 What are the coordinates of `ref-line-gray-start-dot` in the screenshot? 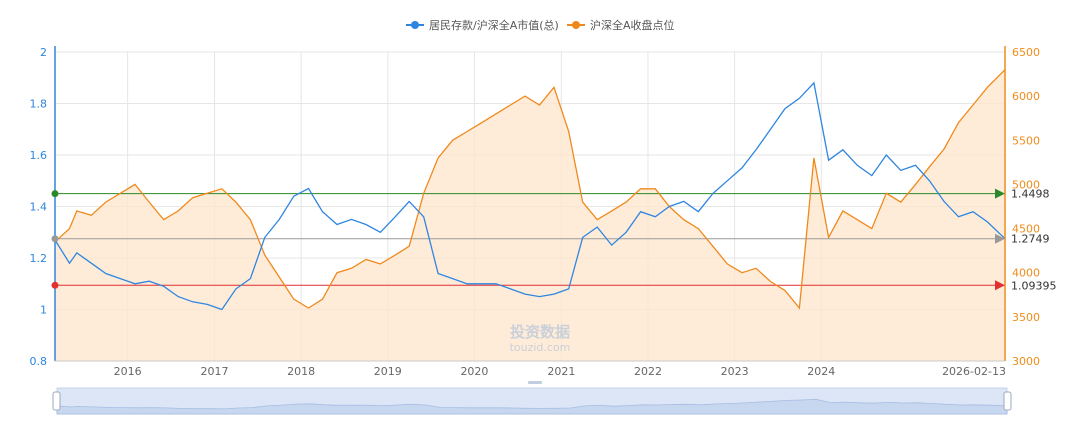 It's located at (55, 239).